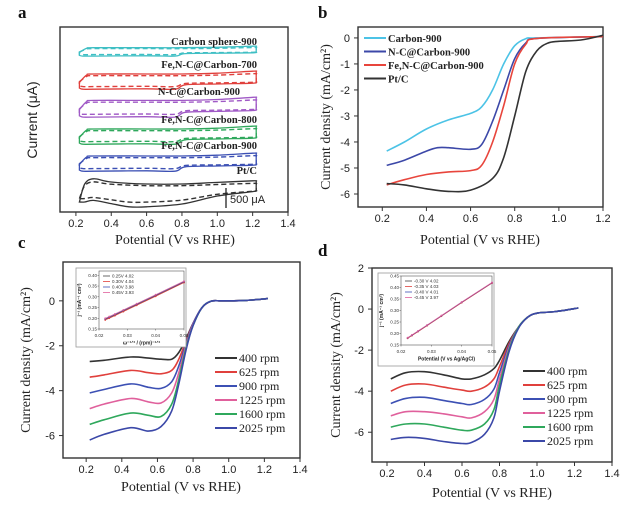 The height and width of the screenshot is (510, 625). I want to click on y-tick-label: -6, so click(359, 433).